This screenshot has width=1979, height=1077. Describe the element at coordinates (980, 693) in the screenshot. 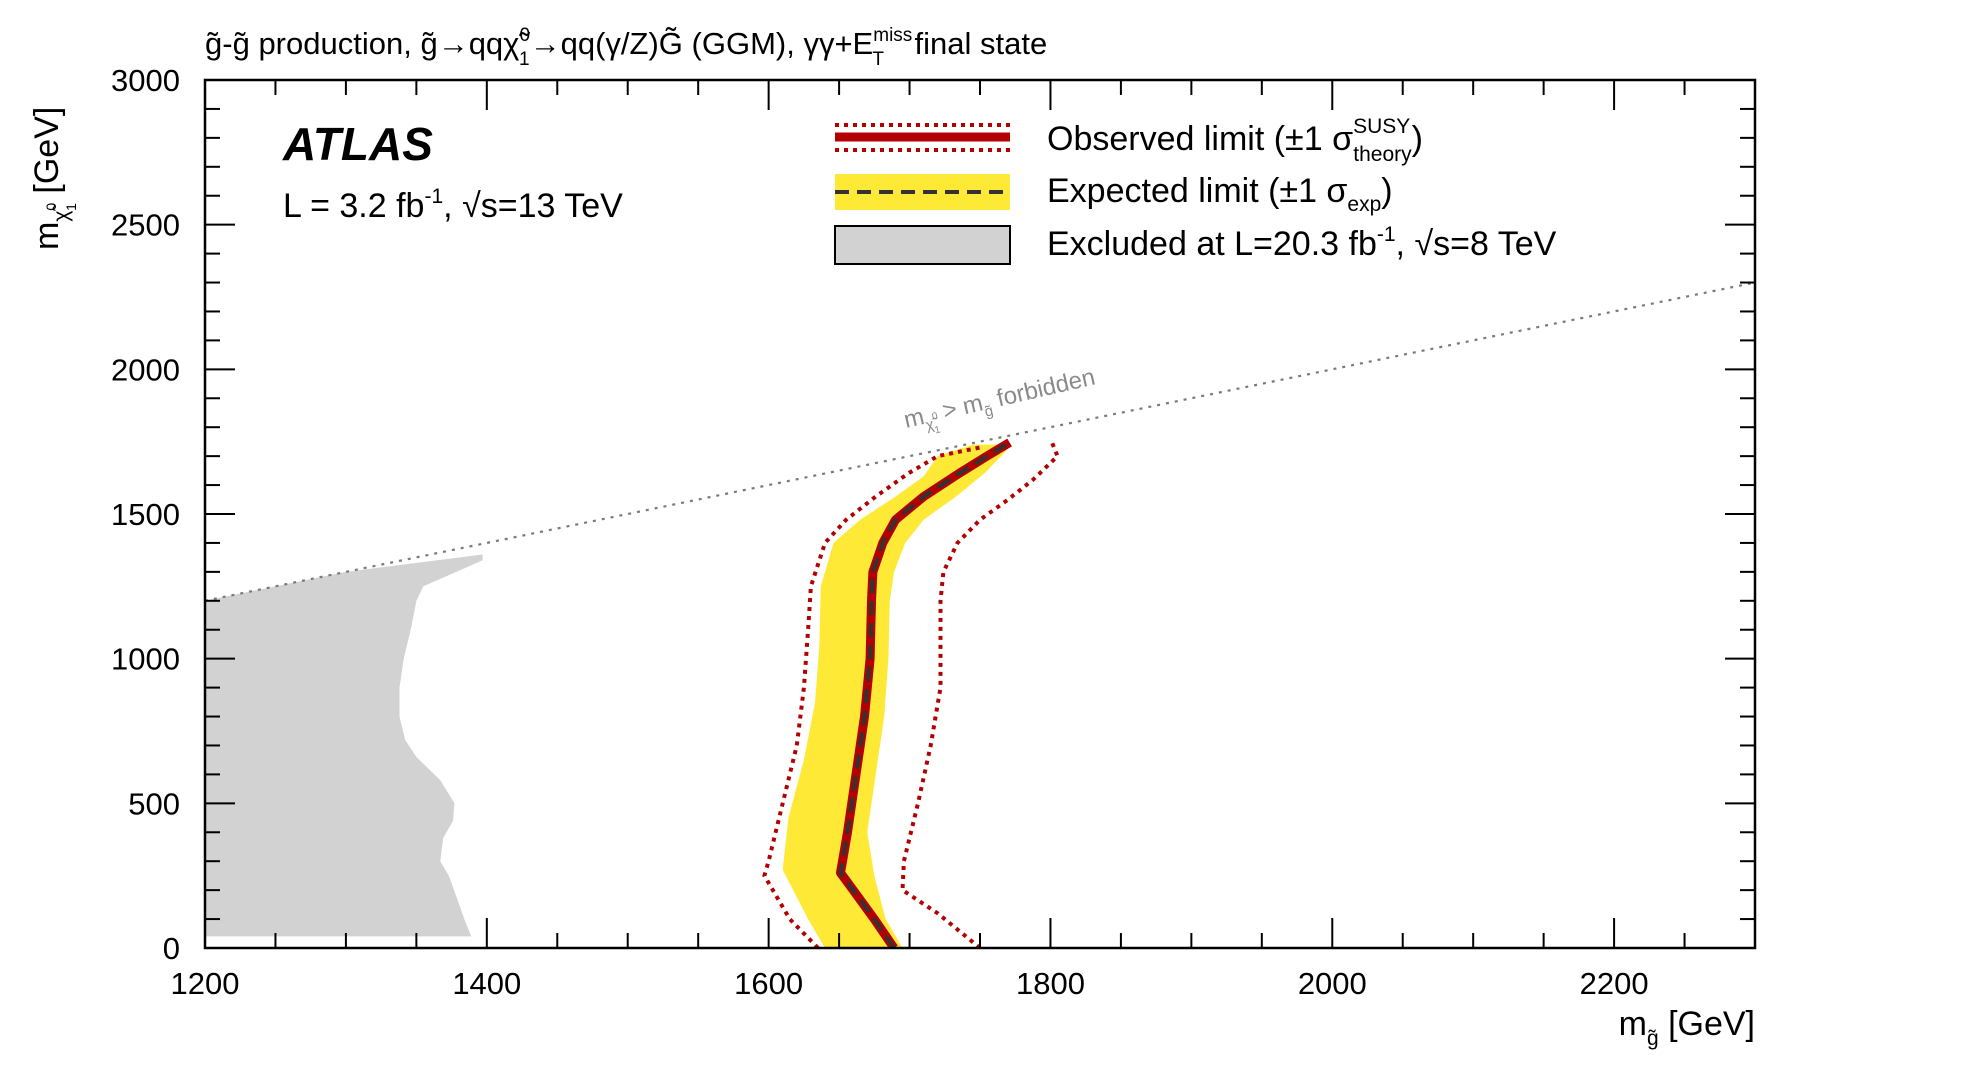

I see `observed-plus-sigma-line` at that location.